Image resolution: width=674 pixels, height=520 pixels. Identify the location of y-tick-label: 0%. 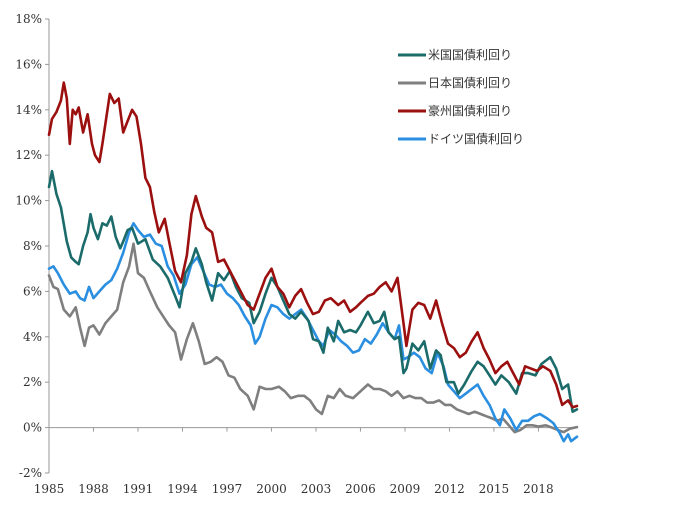
(32, 428).